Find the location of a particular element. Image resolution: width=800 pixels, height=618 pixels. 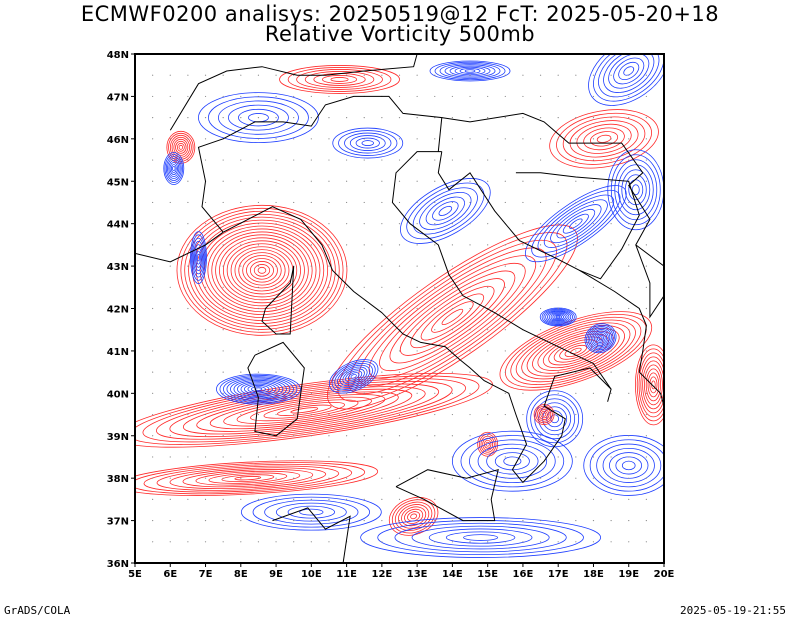

lat-tick-label: 37N is located at coordinates (118, 522).